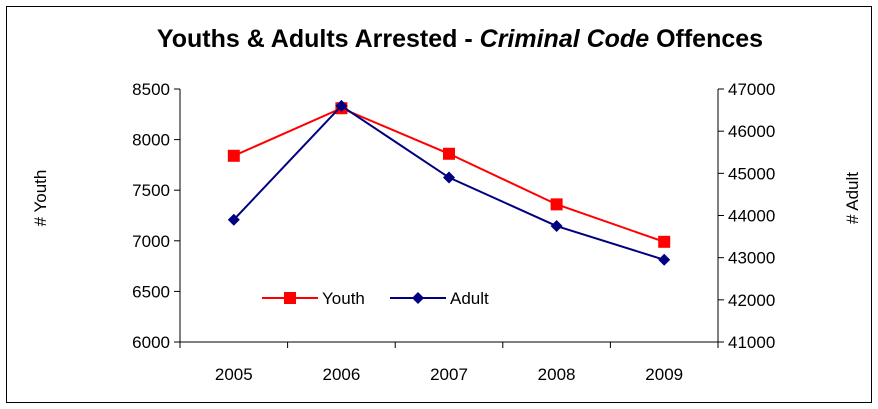  I want to click on x-tick-label: 2007, so click(449, 374).